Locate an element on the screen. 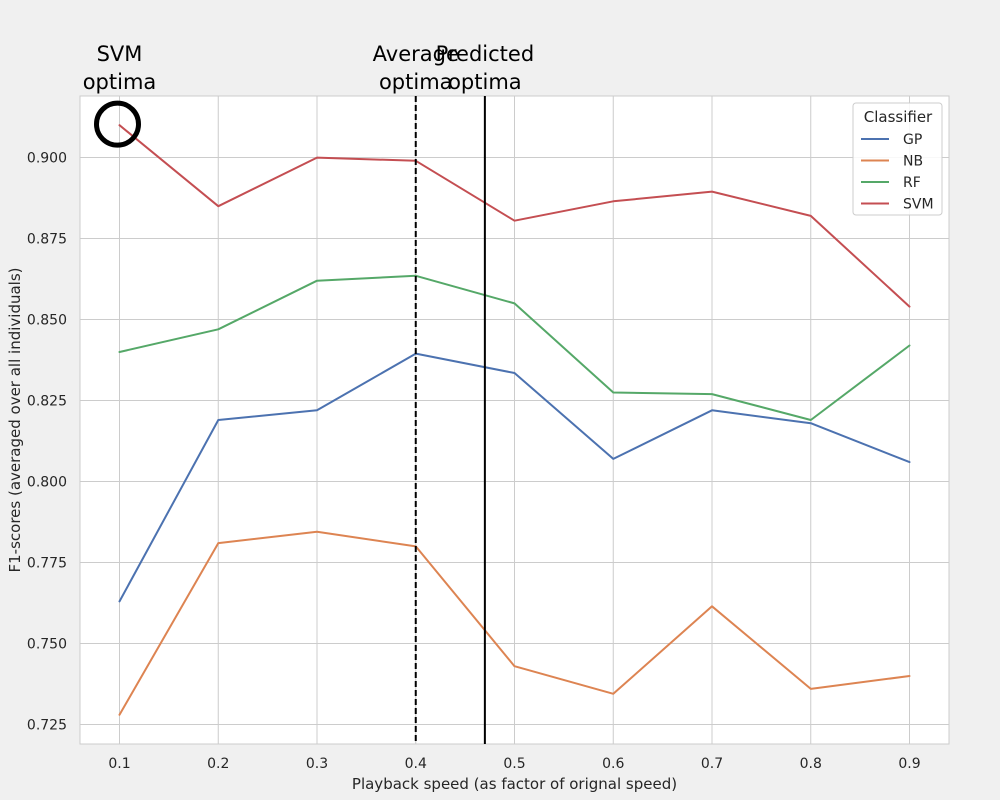 This screenshot has height=800, width=1000. x-tick-labels: 0.1 0.2 0.3 0.4 0.5 0.6 0.7 0.8 0.9 is located at coordinates (514, 764).